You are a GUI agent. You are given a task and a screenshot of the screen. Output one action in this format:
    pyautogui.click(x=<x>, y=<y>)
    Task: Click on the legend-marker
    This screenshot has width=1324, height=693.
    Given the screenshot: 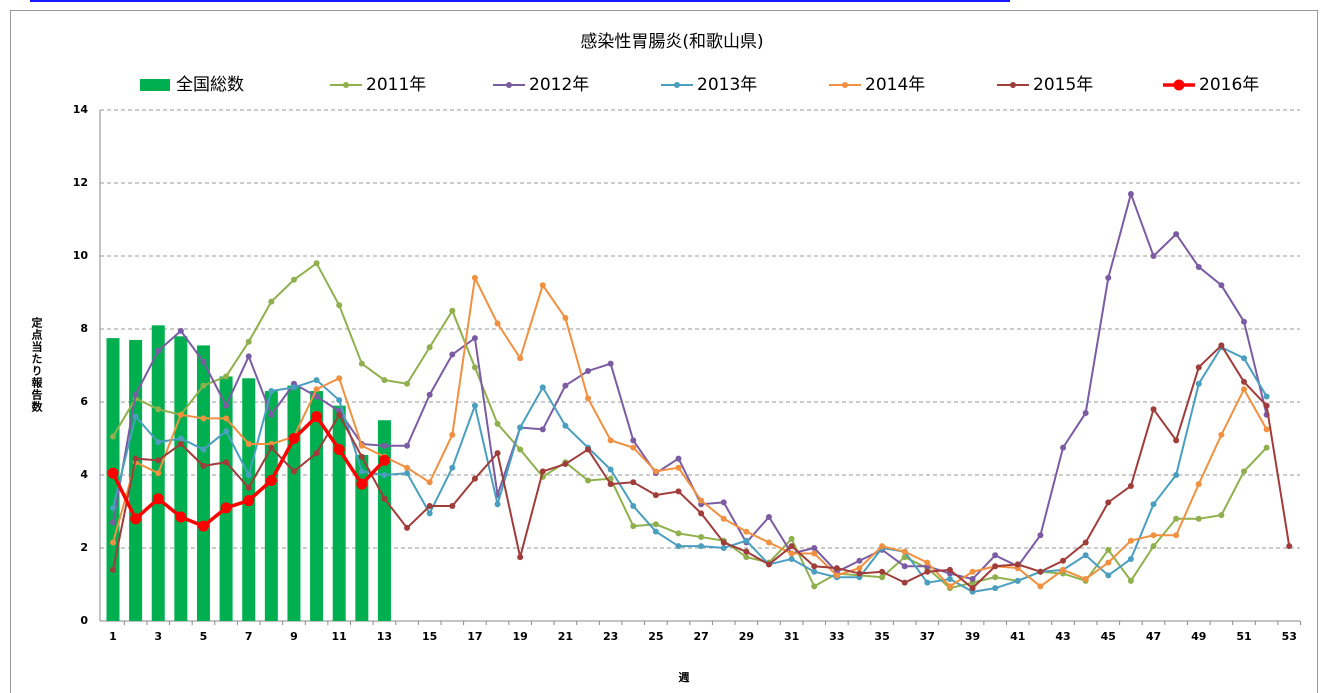 What is the action you would take?
    pyautogui.click(x=845, y=85)
    